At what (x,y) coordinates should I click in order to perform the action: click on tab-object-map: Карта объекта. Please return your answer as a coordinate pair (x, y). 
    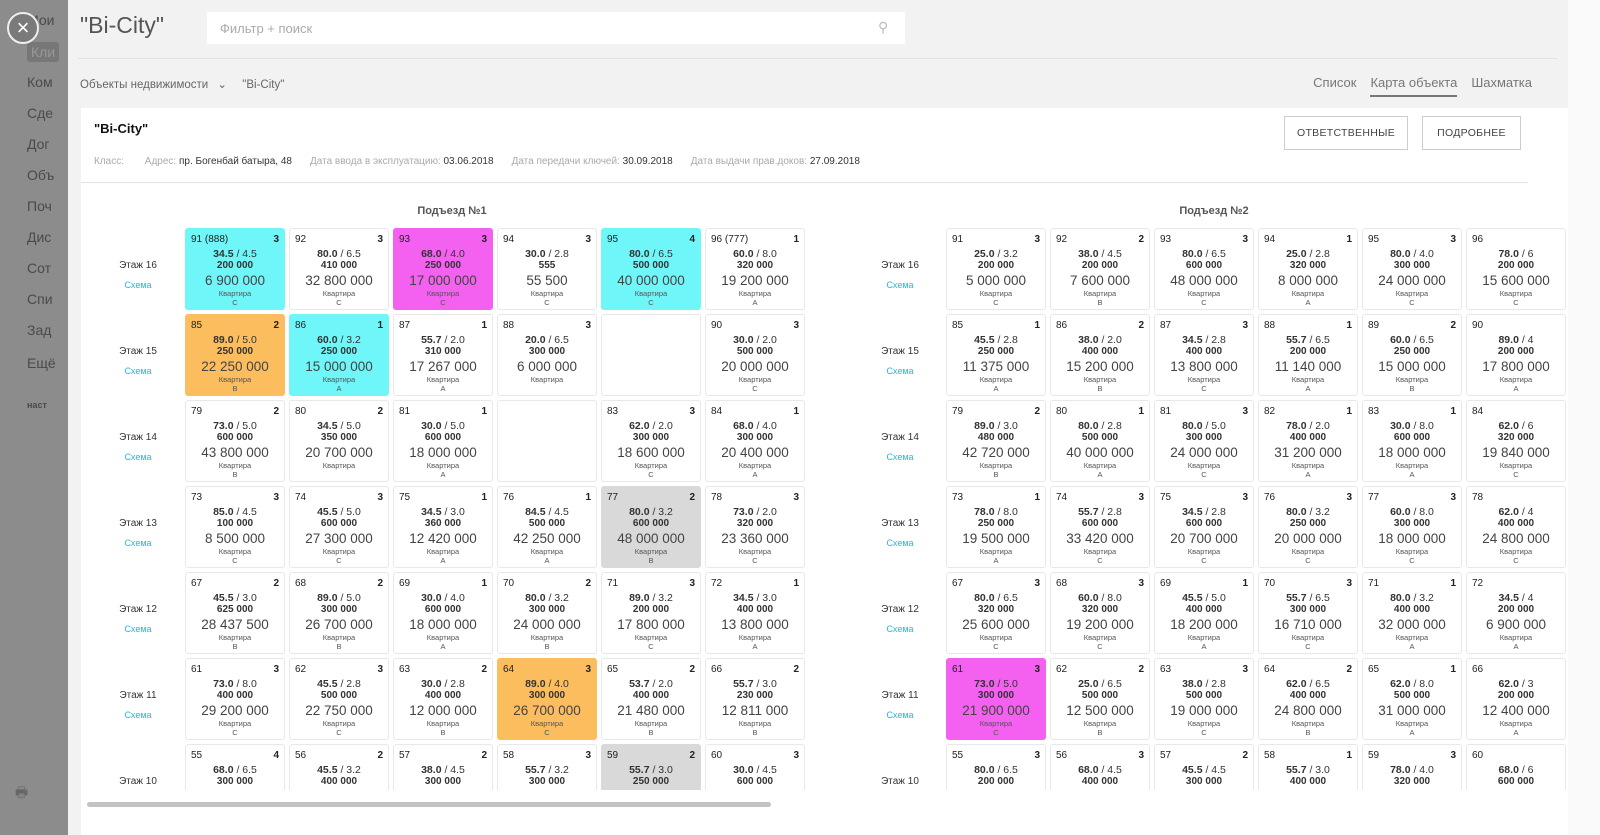
    Looking at the image, I should click on (1414, 86).